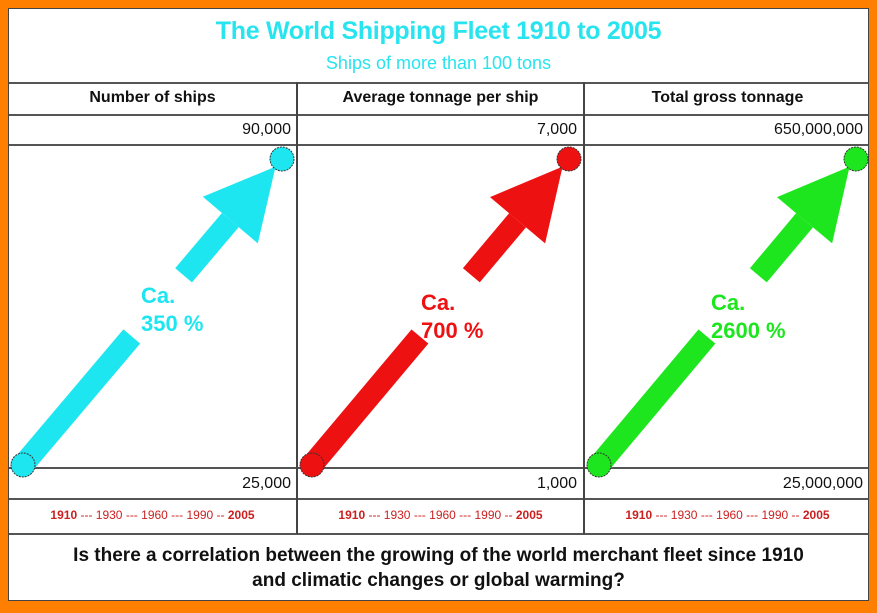 This screenshot has height=613, width=877. Describe the element at coordinates (438, 63) in the screenshot. I see `chart-subtitle: Ships of more than 100 tons` at that location.